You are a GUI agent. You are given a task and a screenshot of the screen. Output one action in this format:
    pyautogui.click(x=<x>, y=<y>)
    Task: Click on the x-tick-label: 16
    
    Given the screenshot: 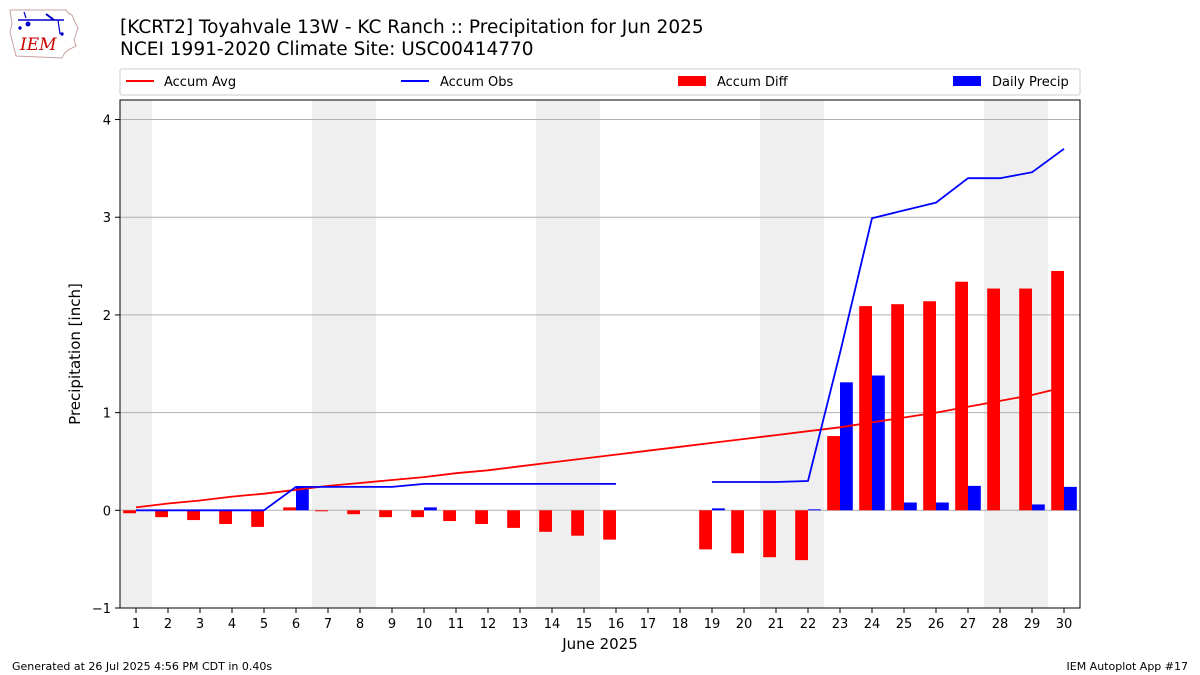 What is the action you would take?
    pyautogui.click(x=616, y=624)
    